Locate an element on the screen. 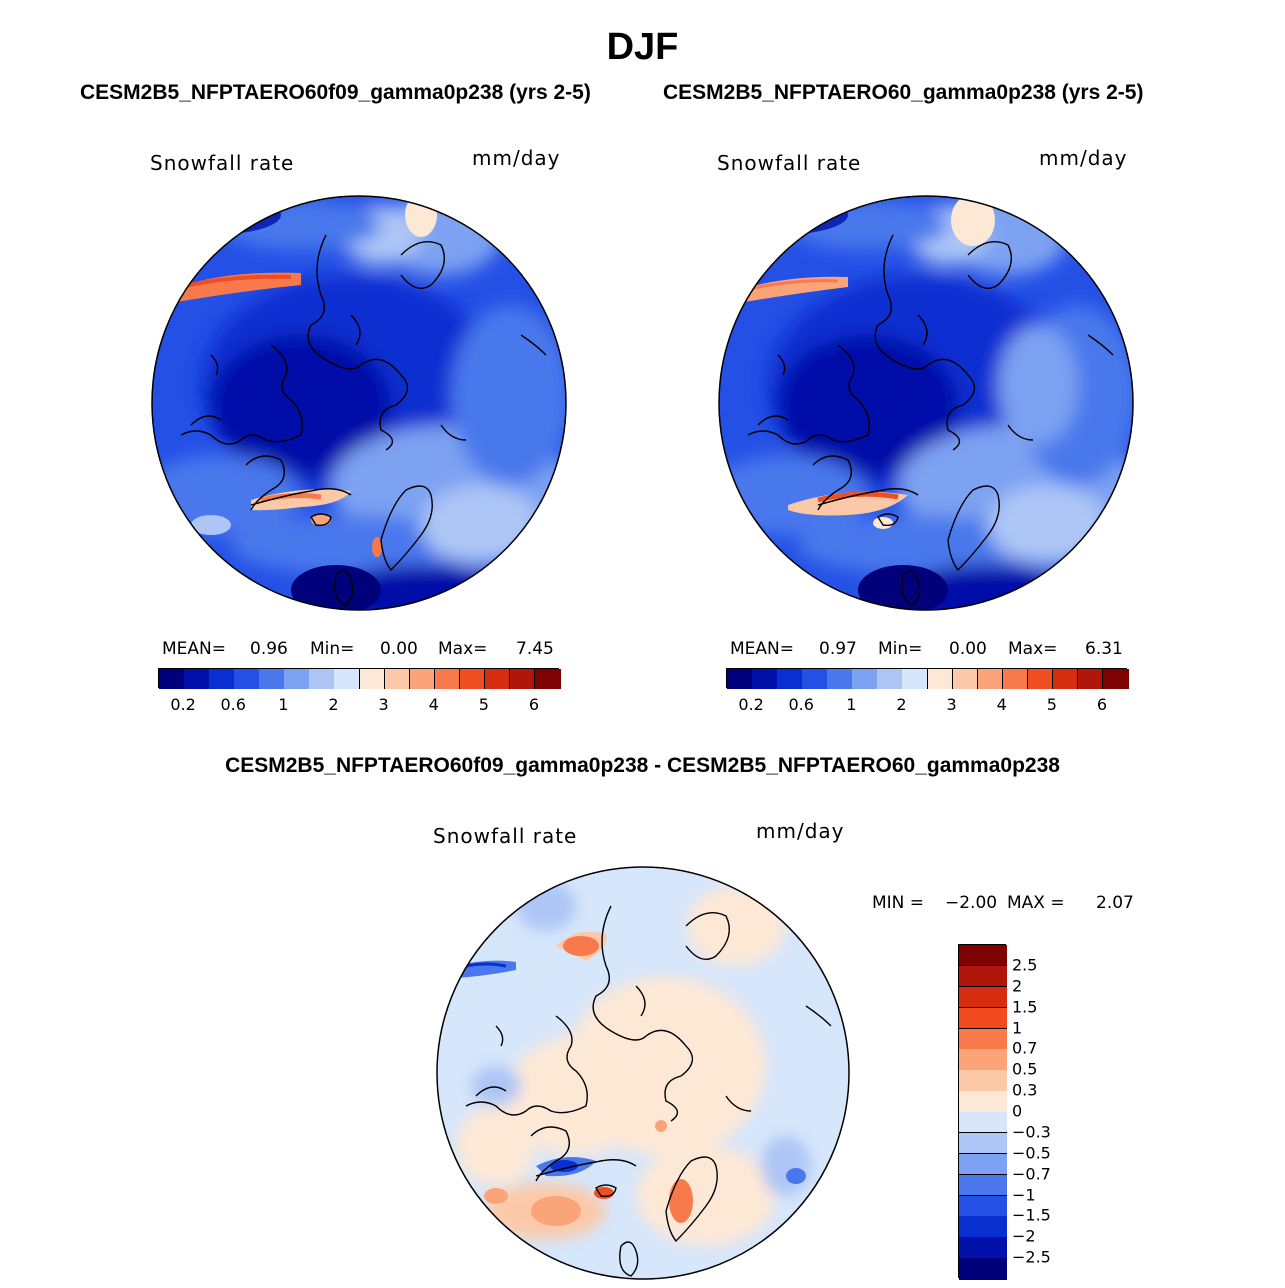 Image resolution: width=1285 pixels, height=1288 pixels. colorbar-3-tick-label: −1.5 is located at coordinates (1031, 1215).